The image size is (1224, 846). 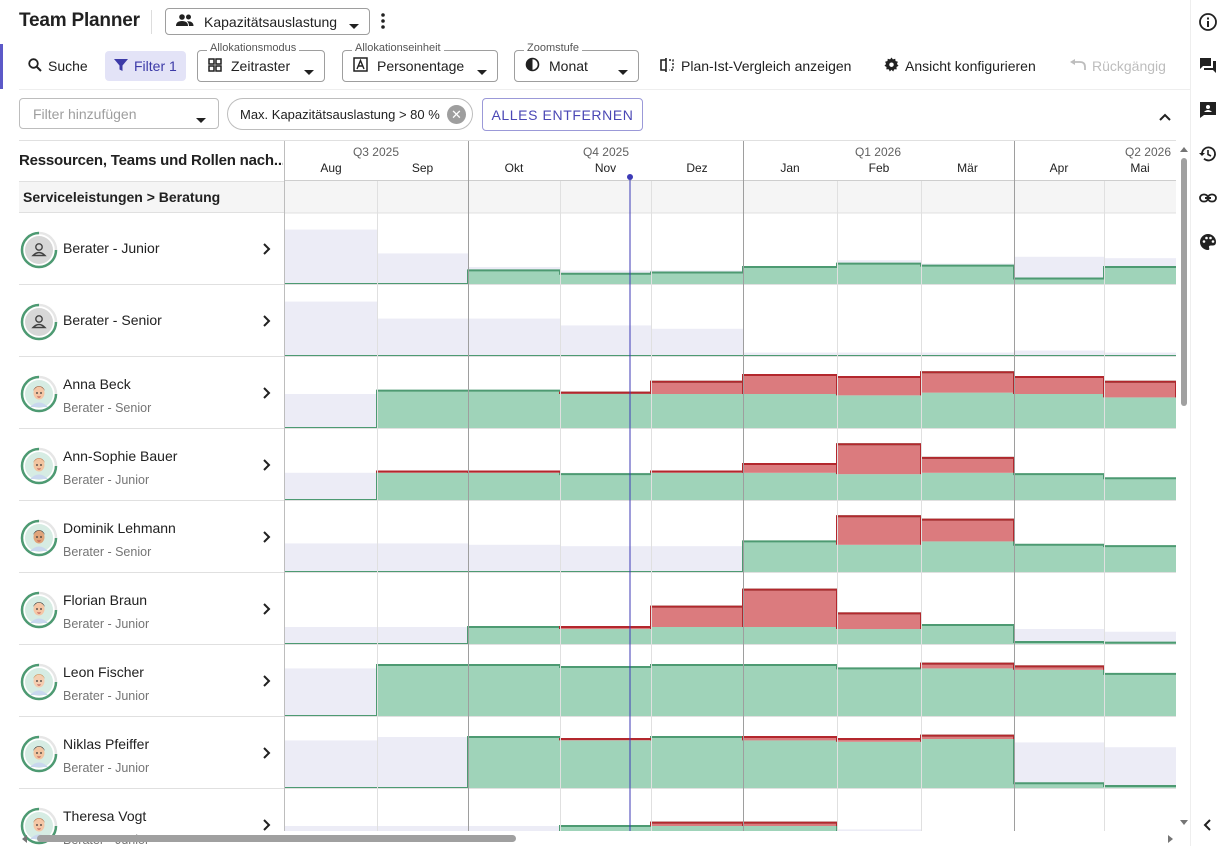 What do you see at coordinates (456, 114) in the screenshot?
I see `close-icon: ✕` at bounding box center [456, 114].